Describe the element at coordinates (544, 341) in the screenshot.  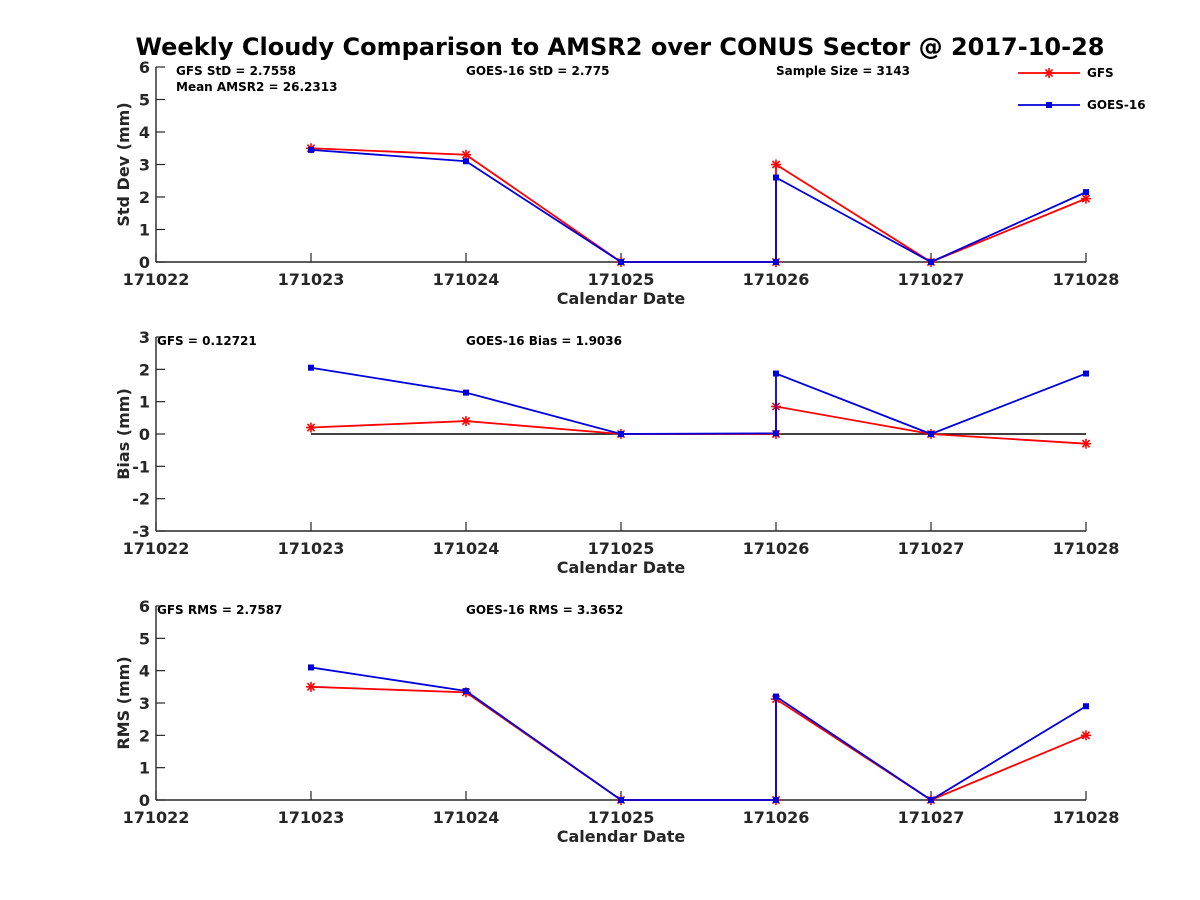
I see `stat-annotation: GOES-16 Bias = 1.9036` at that location.